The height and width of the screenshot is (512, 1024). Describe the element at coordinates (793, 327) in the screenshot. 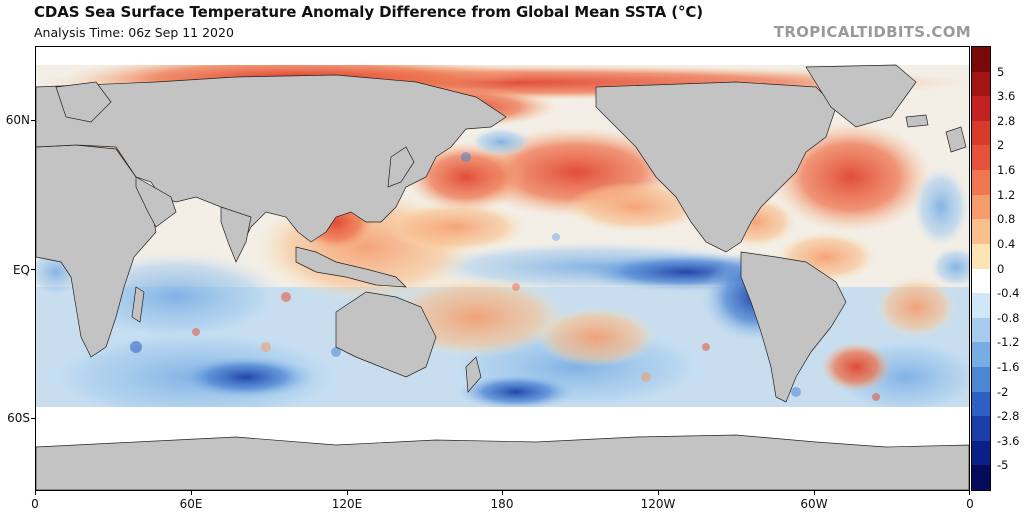

I see `south-america-land` at that location.